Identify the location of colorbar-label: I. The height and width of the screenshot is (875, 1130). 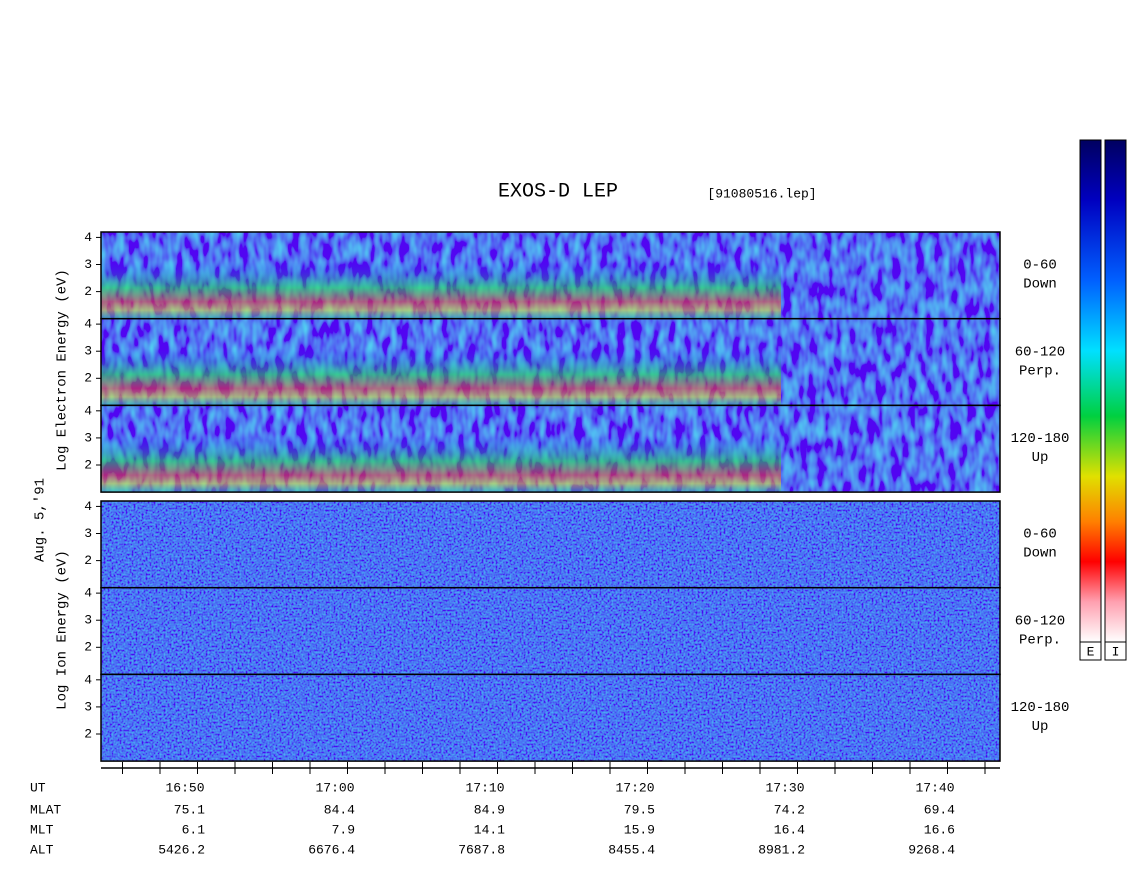
(1116, 651).